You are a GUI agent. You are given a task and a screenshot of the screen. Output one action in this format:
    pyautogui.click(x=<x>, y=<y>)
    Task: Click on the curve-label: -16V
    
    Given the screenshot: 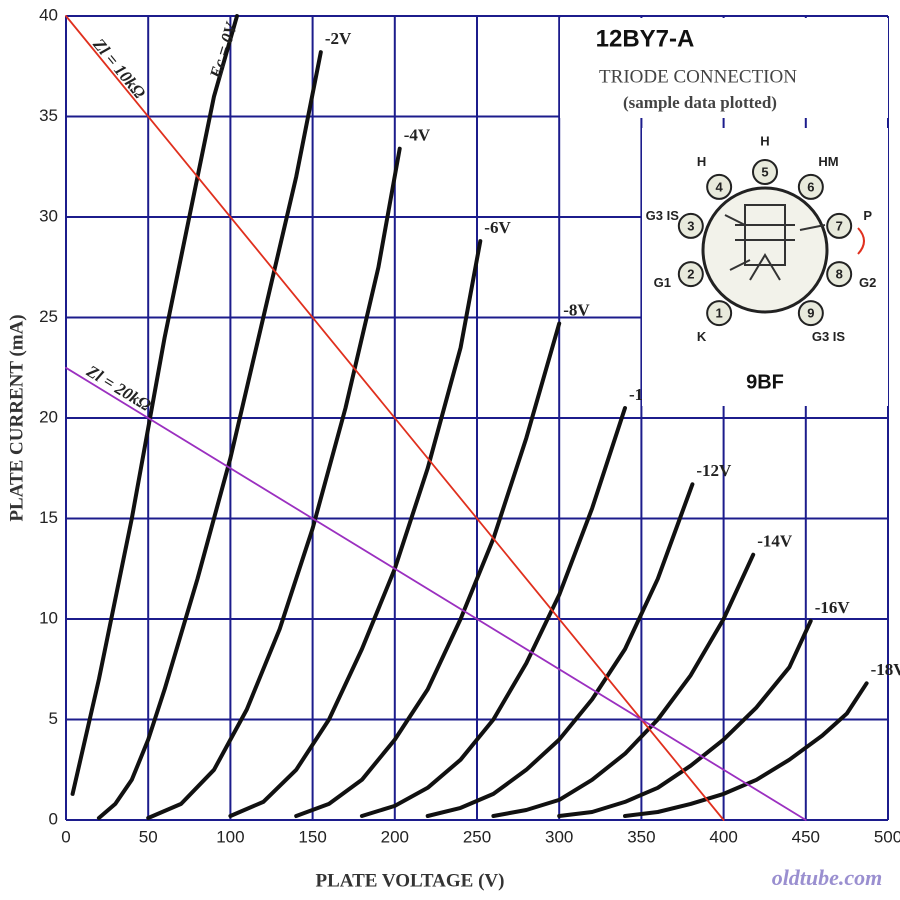 What is the action you would take?
    pyautogui.click(x=833, y=607)
    